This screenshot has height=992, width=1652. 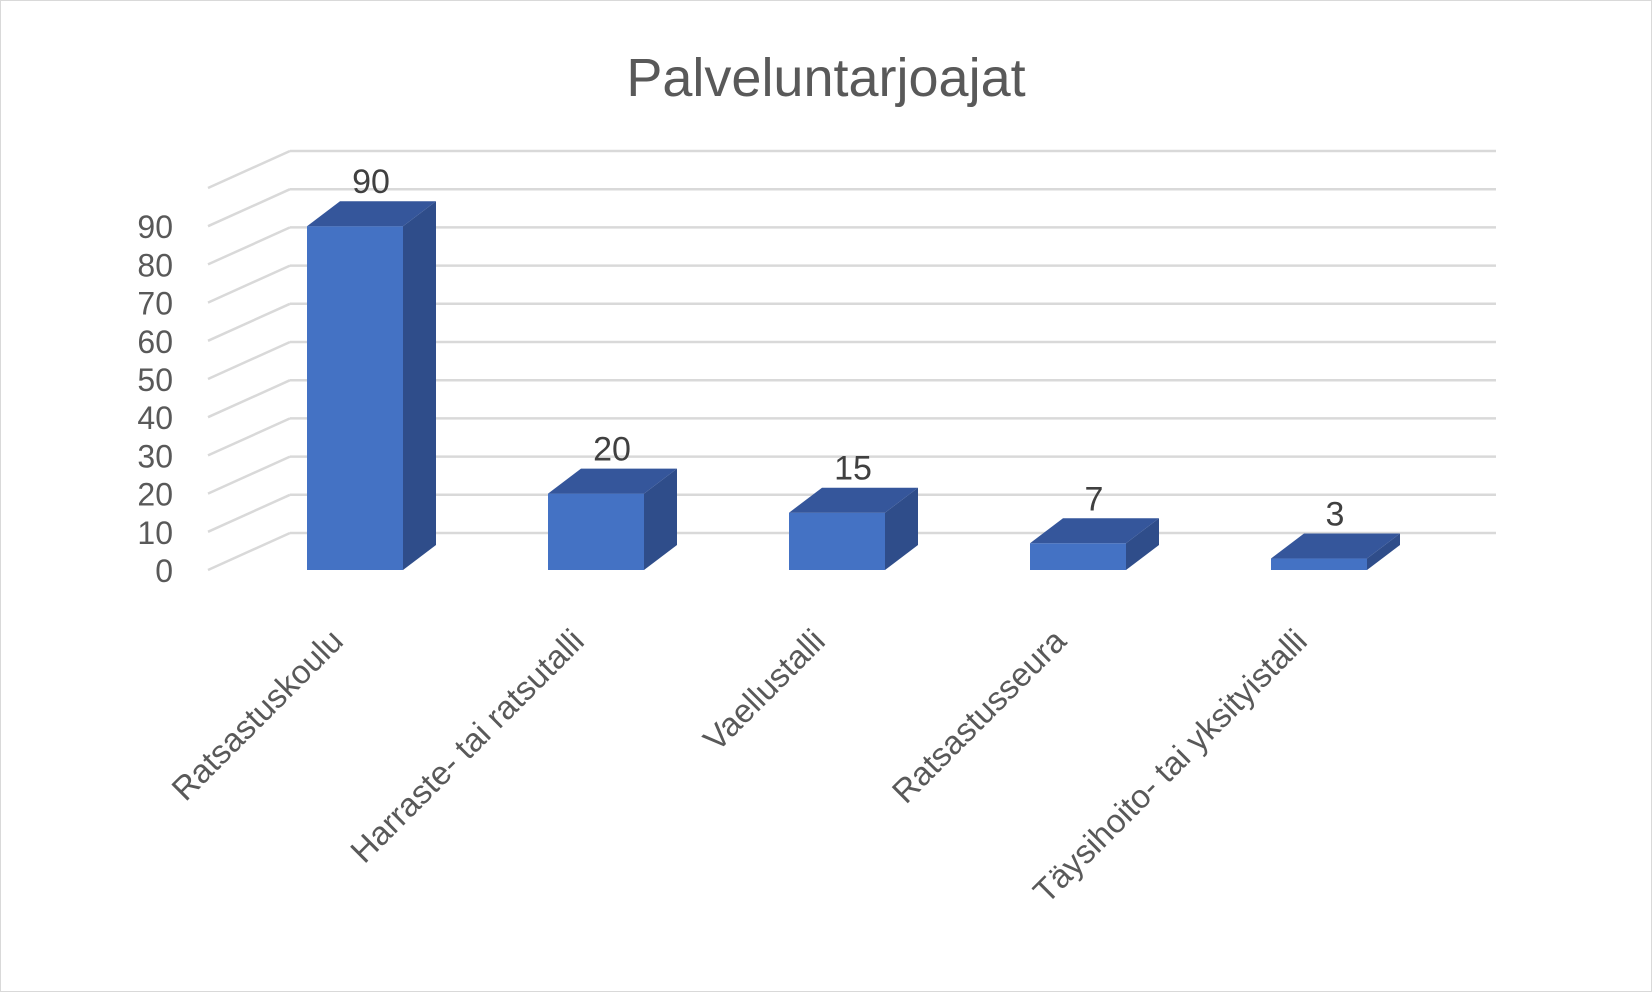 I want to click on y-tick-label: 20, so click(x=155, y=495).